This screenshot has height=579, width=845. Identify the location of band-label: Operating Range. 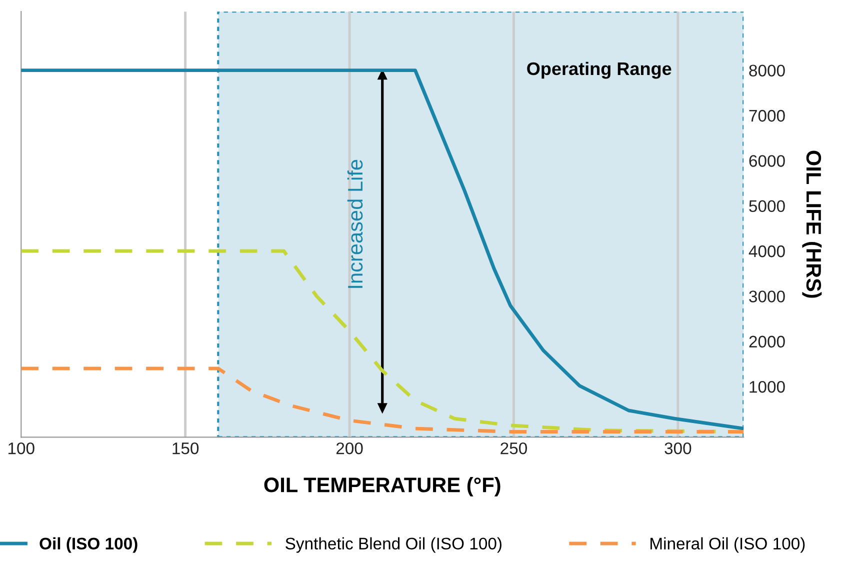
(599, 70).